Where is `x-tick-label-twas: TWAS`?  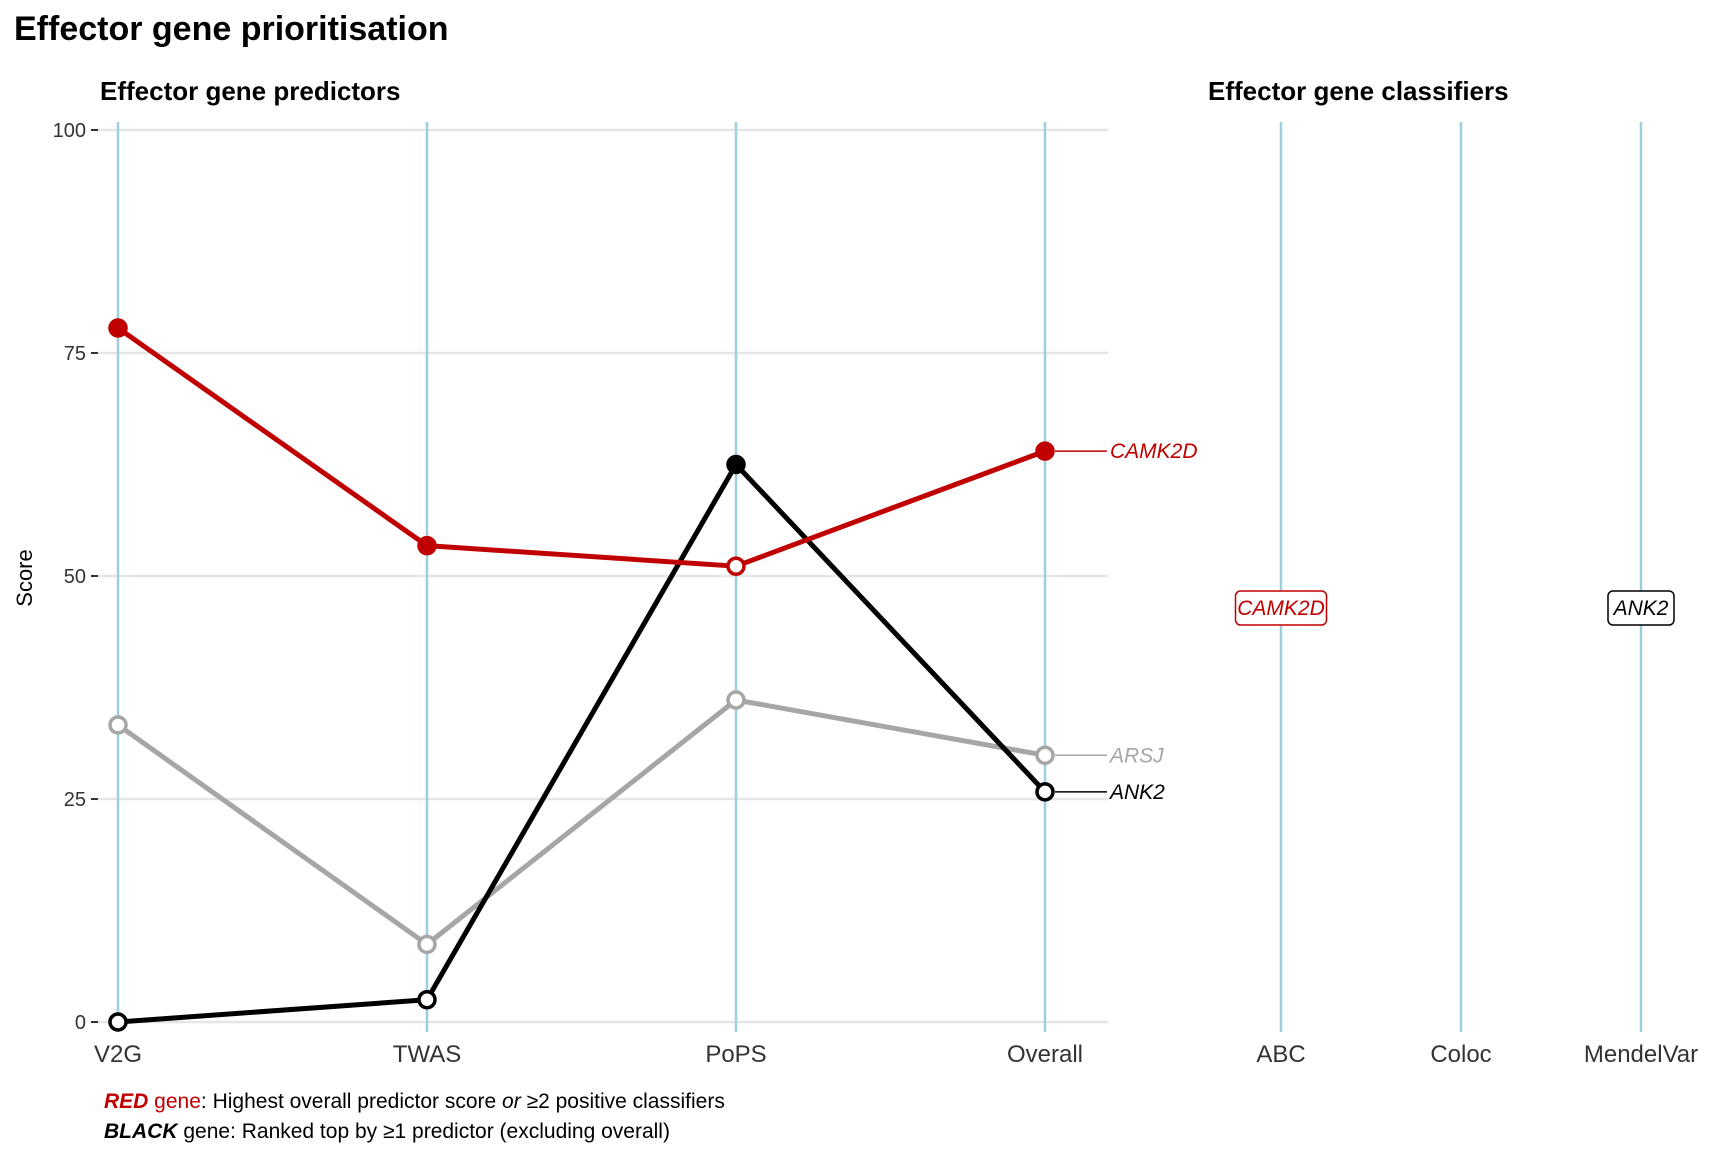
x-tick-label-twas: TWAS is located at coordinates (427, 1054).